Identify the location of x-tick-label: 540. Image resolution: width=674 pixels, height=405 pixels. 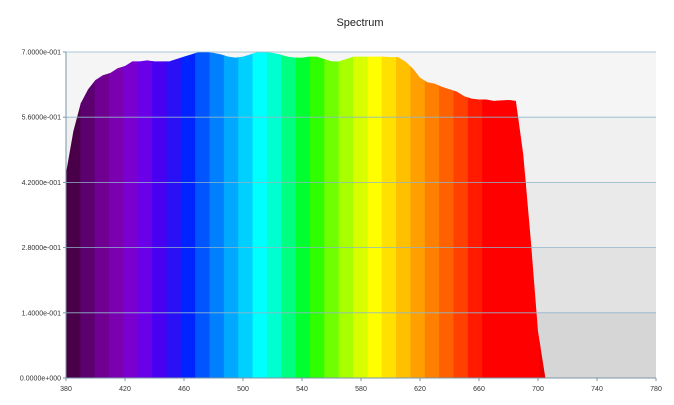
(302, 389).